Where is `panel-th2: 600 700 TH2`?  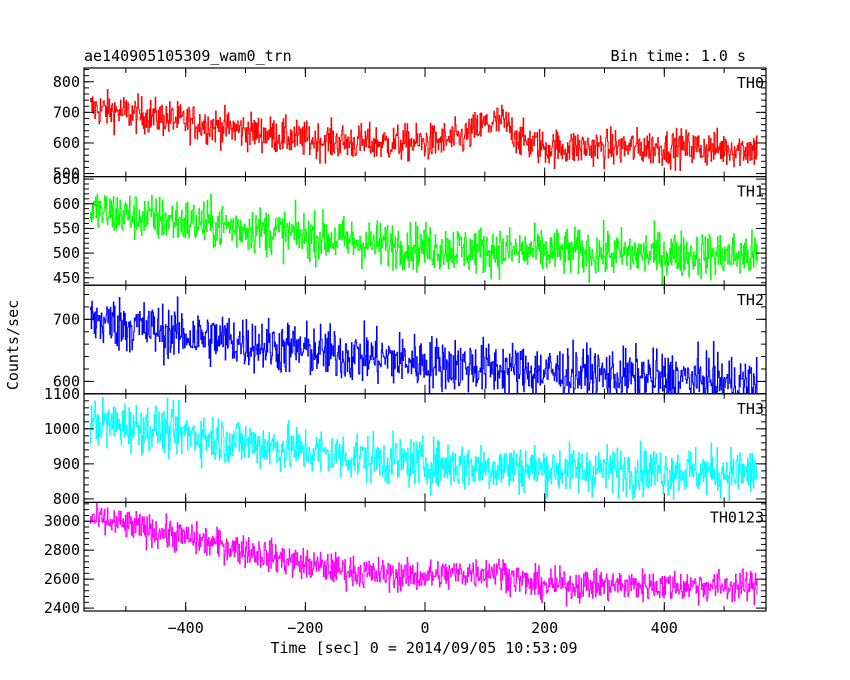 panel-th2: 600 700 TH2 is located at coordinates (410, 339).